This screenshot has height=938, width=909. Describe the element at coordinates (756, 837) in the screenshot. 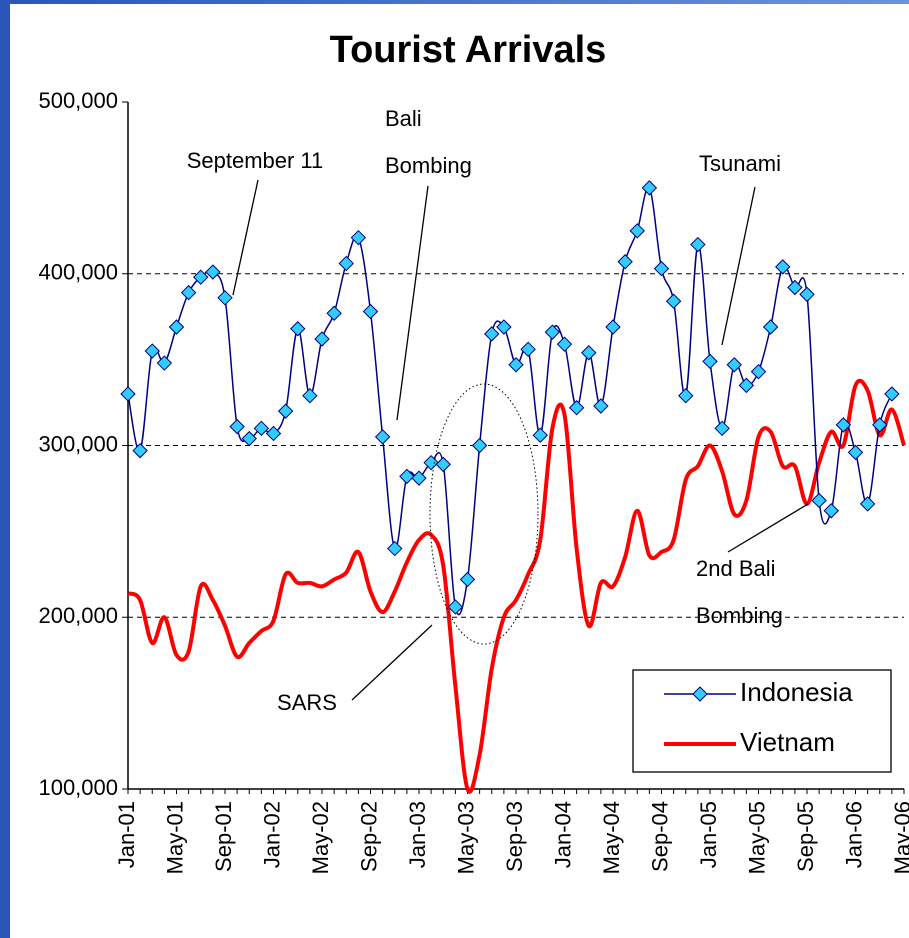

I see `x-tick-label: May-05` at that location.